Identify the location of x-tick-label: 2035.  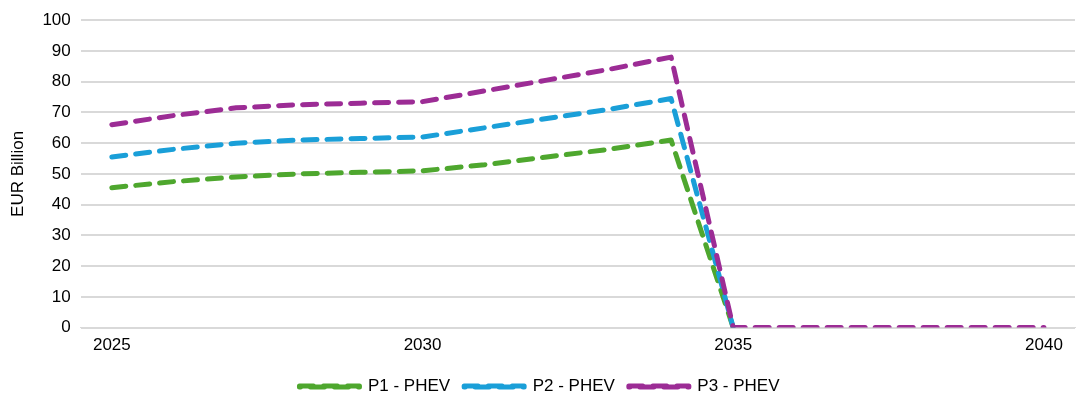
(733, 345).